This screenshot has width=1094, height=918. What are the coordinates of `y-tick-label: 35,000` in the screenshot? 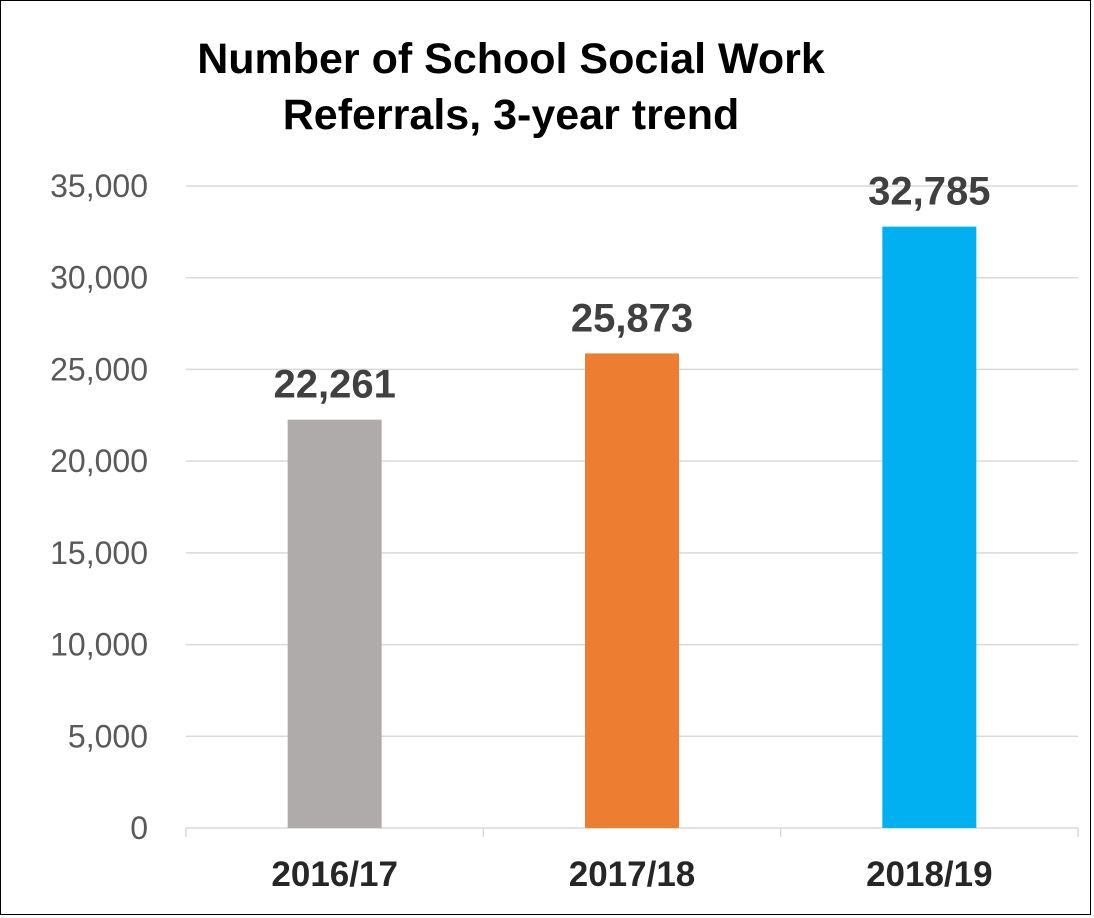 It's located at (99, 186).